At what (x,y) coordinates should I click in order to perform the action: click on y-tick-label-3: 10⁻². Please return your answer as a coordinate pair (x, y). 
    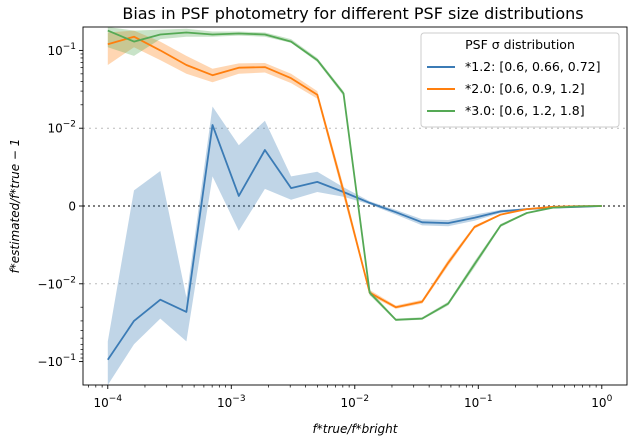
    Looking at the image, I should click on (61, 128).